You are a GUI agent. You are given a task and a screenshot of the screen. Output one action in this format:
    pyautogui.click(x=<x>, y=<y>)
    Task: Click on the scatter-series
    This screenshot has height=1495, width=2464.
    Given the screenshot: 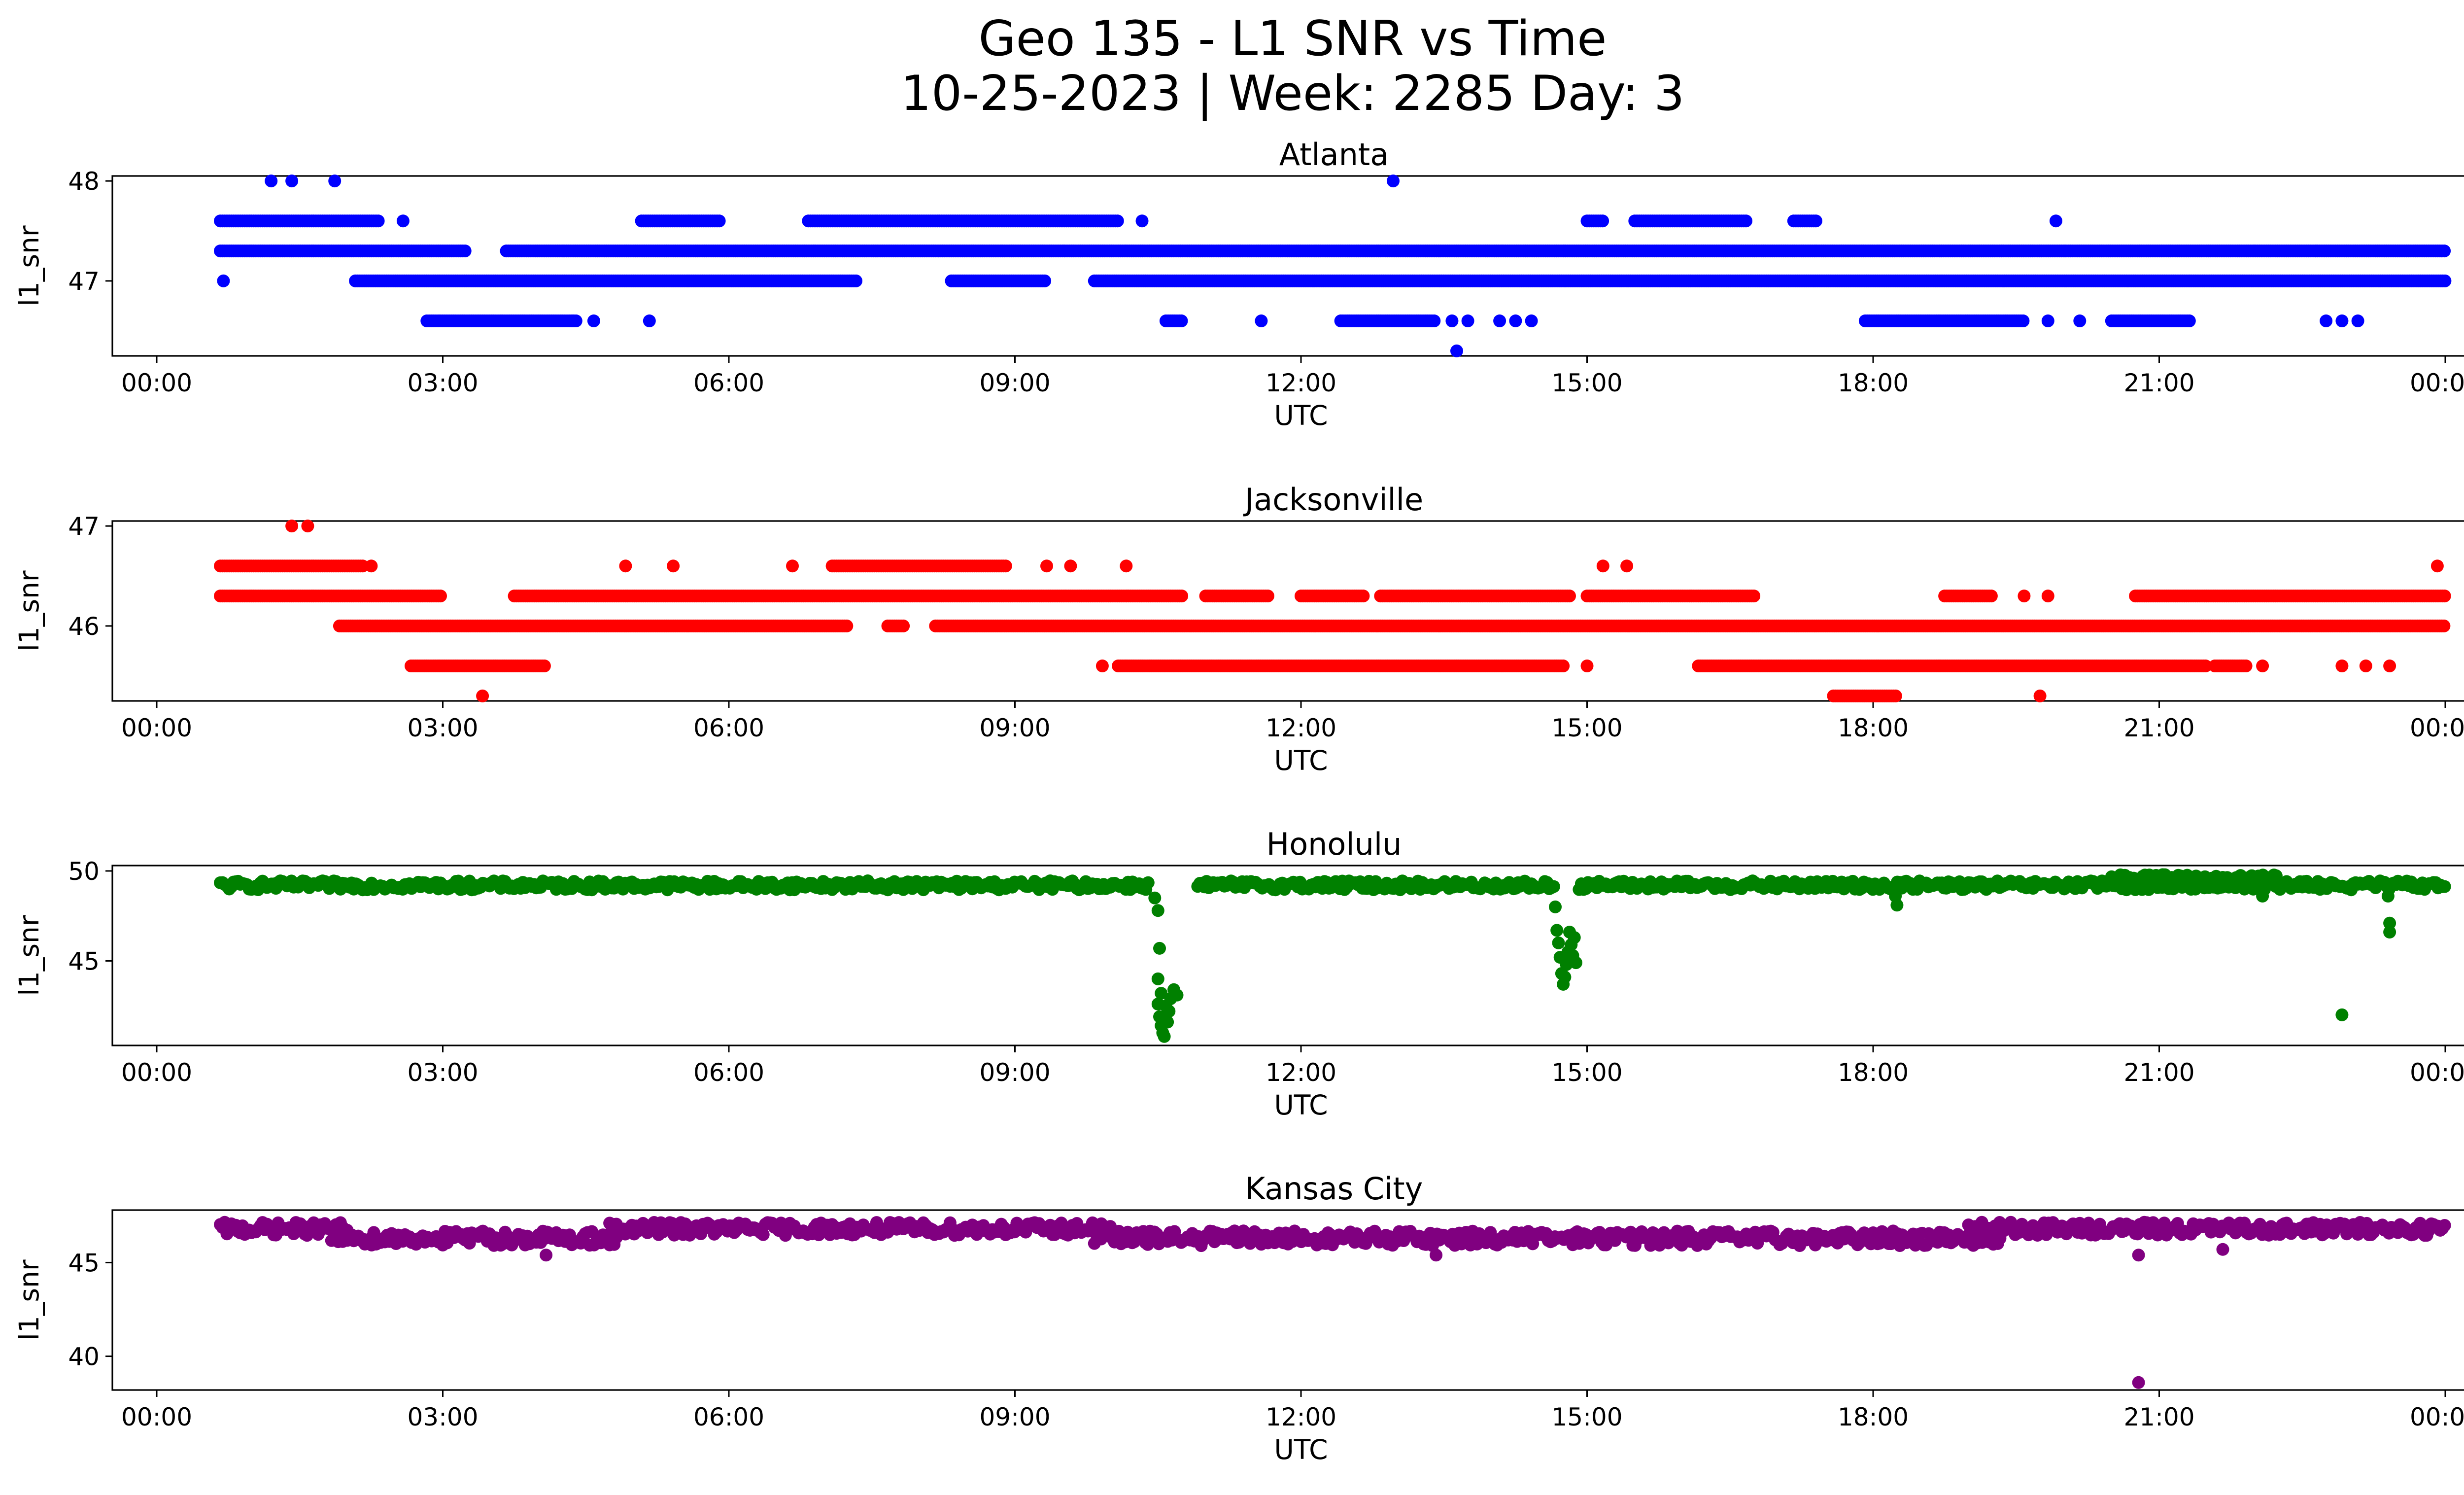 What is the action you would take?
    pyautogui.click(x=1333, y=265)
    